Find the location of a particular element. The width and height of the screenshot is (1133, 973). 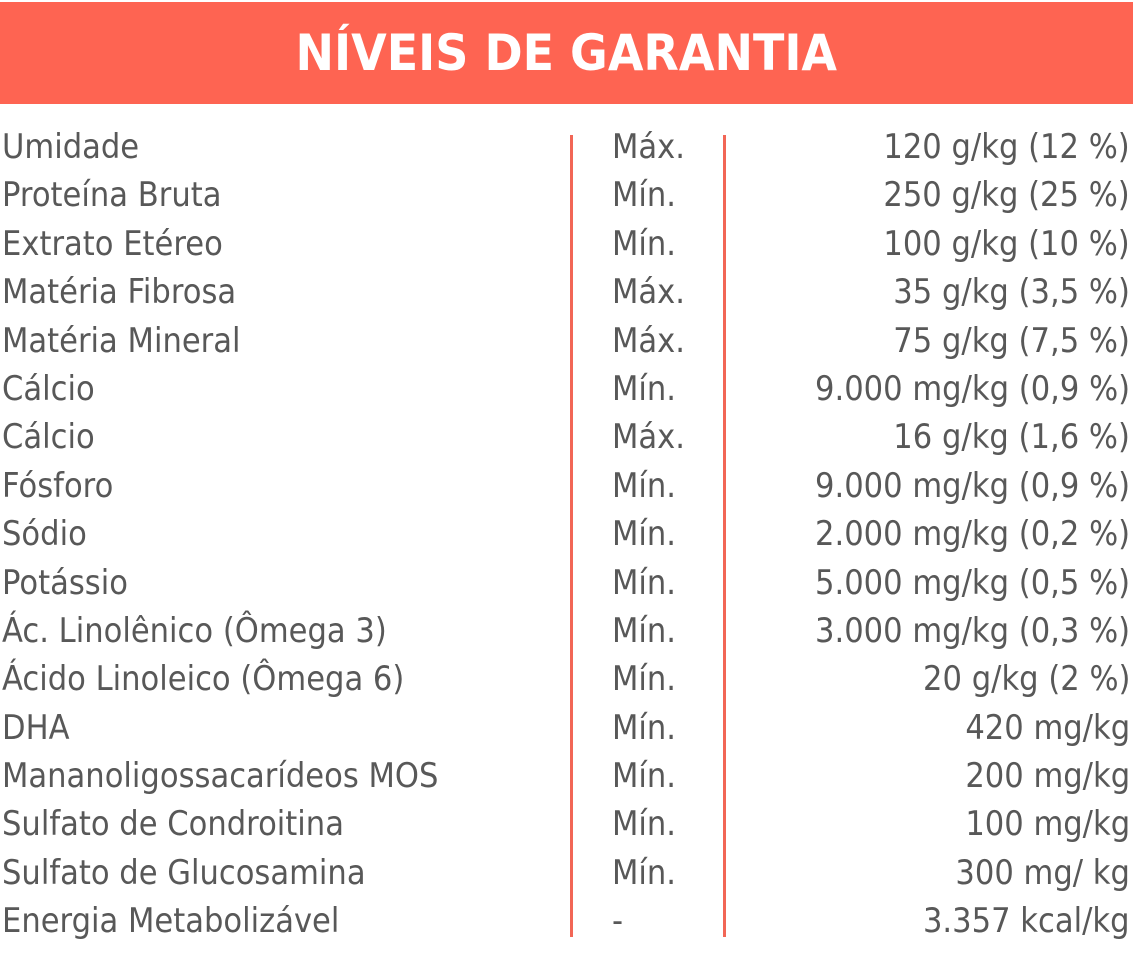

table-row: Matéria Fibrosa Máx. 35 g/kg (3,5 %) is located at coordinates (566, 292).